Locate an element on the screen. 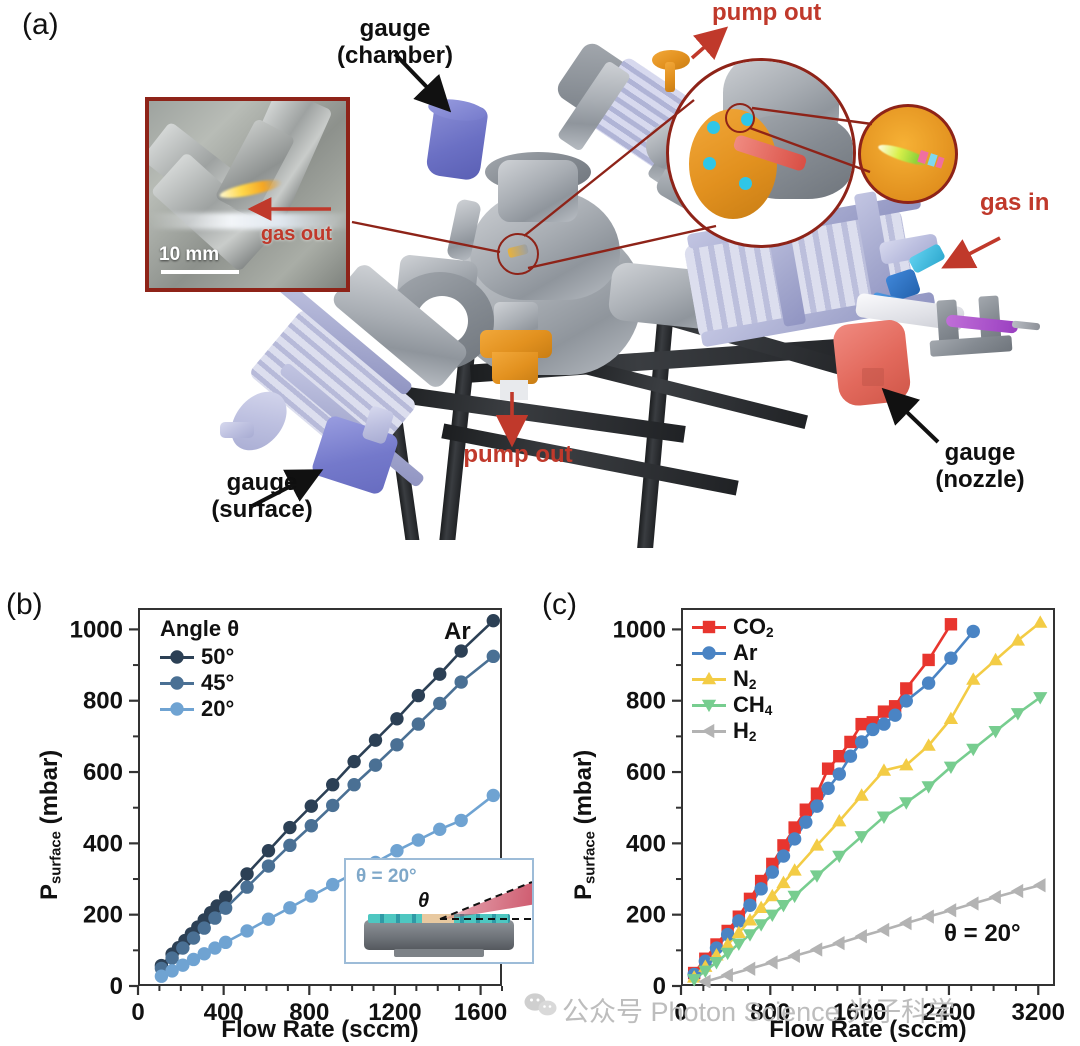  legend-item-ar: Ar is located at coordinates (733, 653).